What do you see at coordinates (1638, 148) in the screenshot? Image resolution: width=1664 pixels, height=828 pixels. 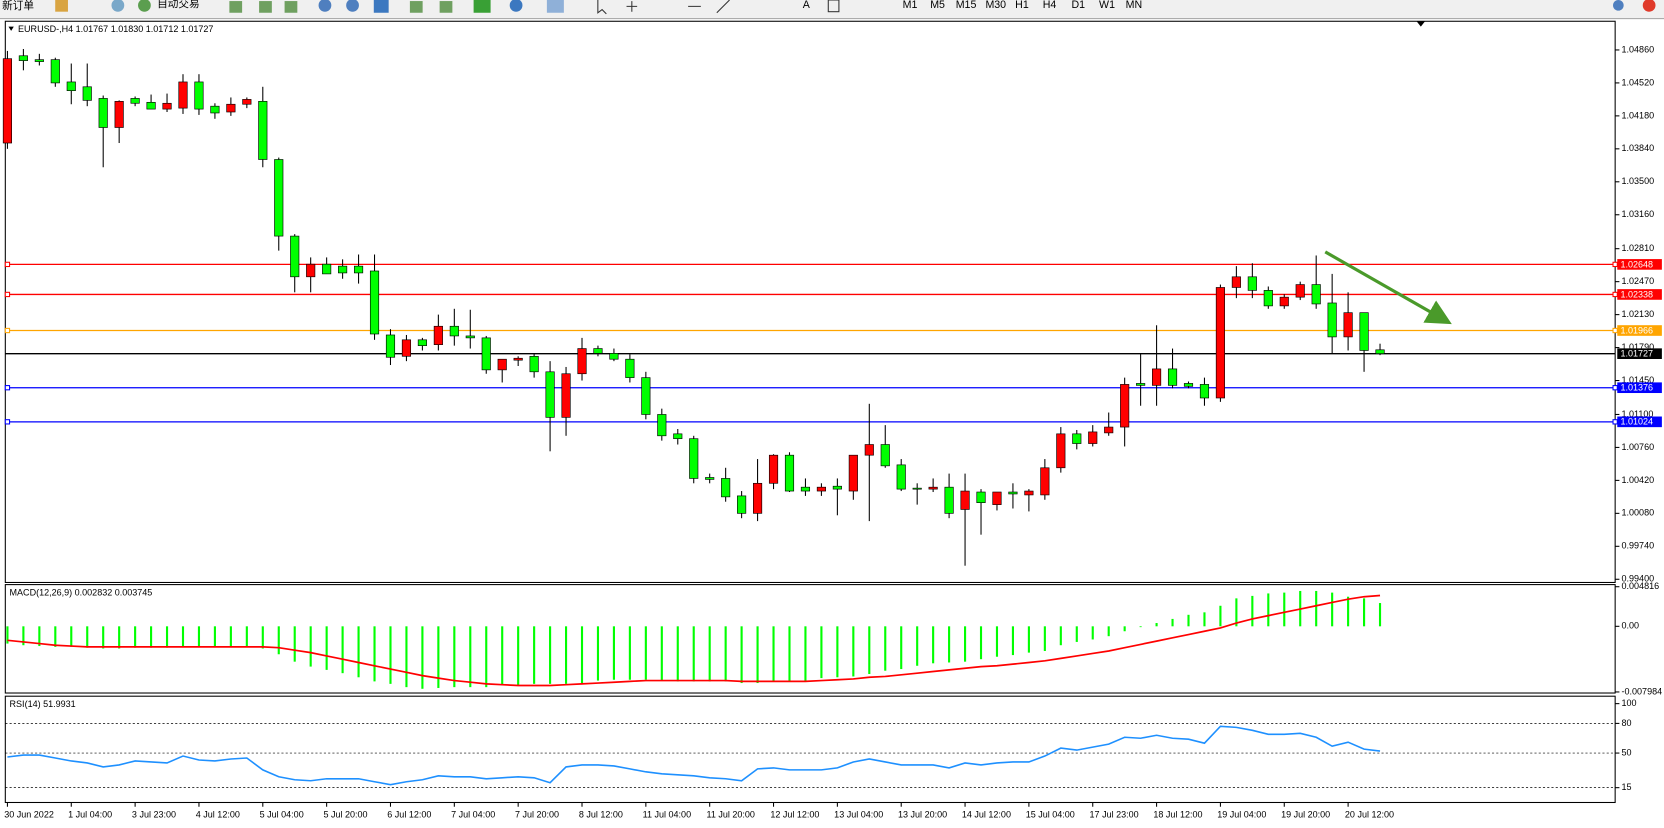 I see `y-tick-label: 1.03840` at bounding box center [1638, 148].